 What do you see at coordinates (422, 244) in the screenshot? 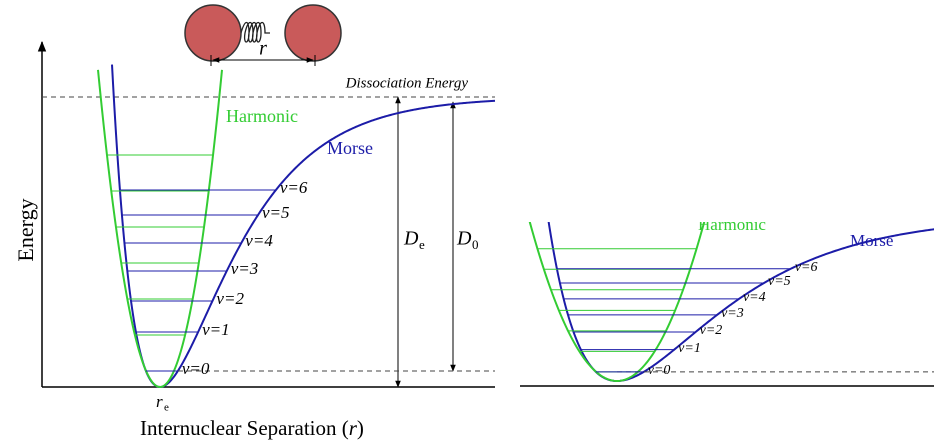
I see `de-subscript: e` at bounding box center [422, 244].